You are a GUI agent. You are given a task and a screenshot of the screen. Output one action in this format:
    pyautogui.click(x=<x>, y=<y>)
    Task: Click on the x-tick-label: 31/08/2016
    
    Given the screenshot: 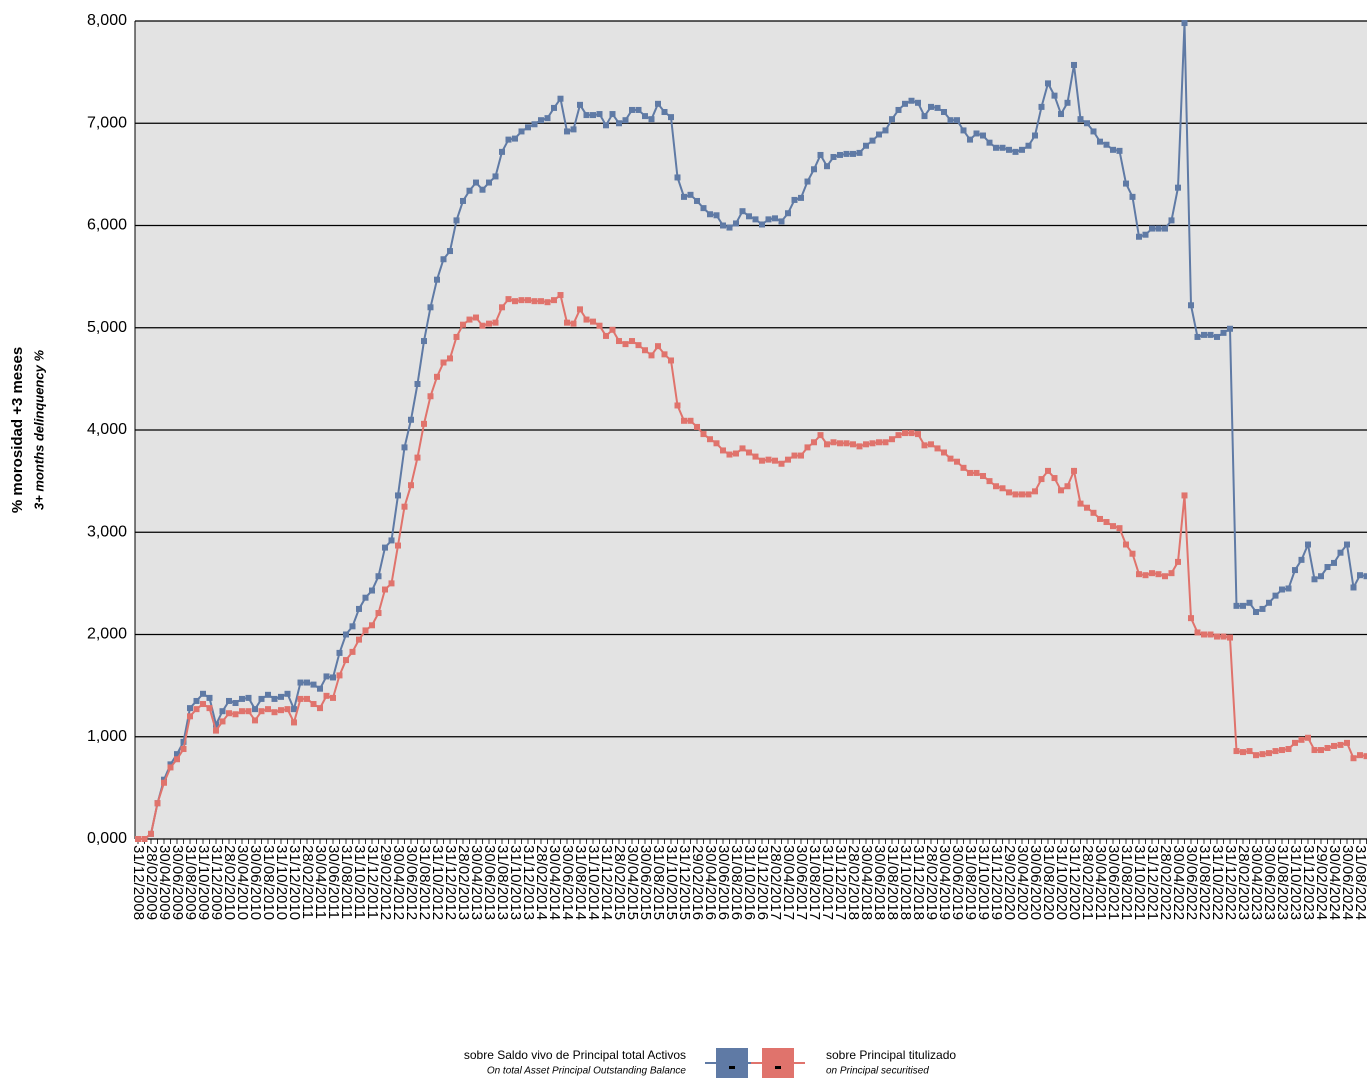 What is the action you would take?
    pyautogui.click(x=736, y=882)
    